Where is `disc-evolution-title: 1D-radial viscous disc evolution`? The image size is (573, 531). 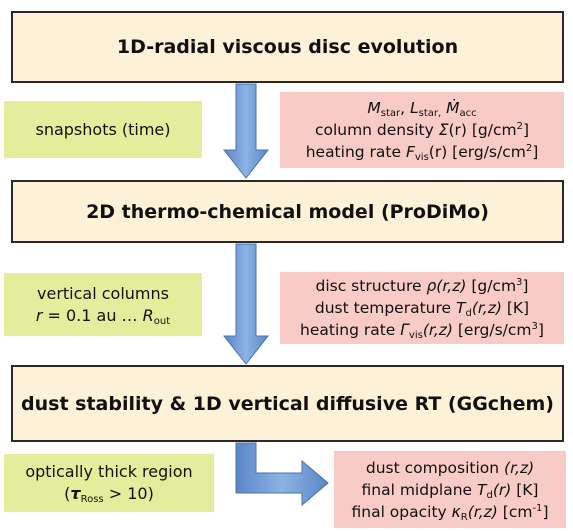 disc-evolution-title: 1D-radial viscous disc evolution is located at coordinates (287, 47).